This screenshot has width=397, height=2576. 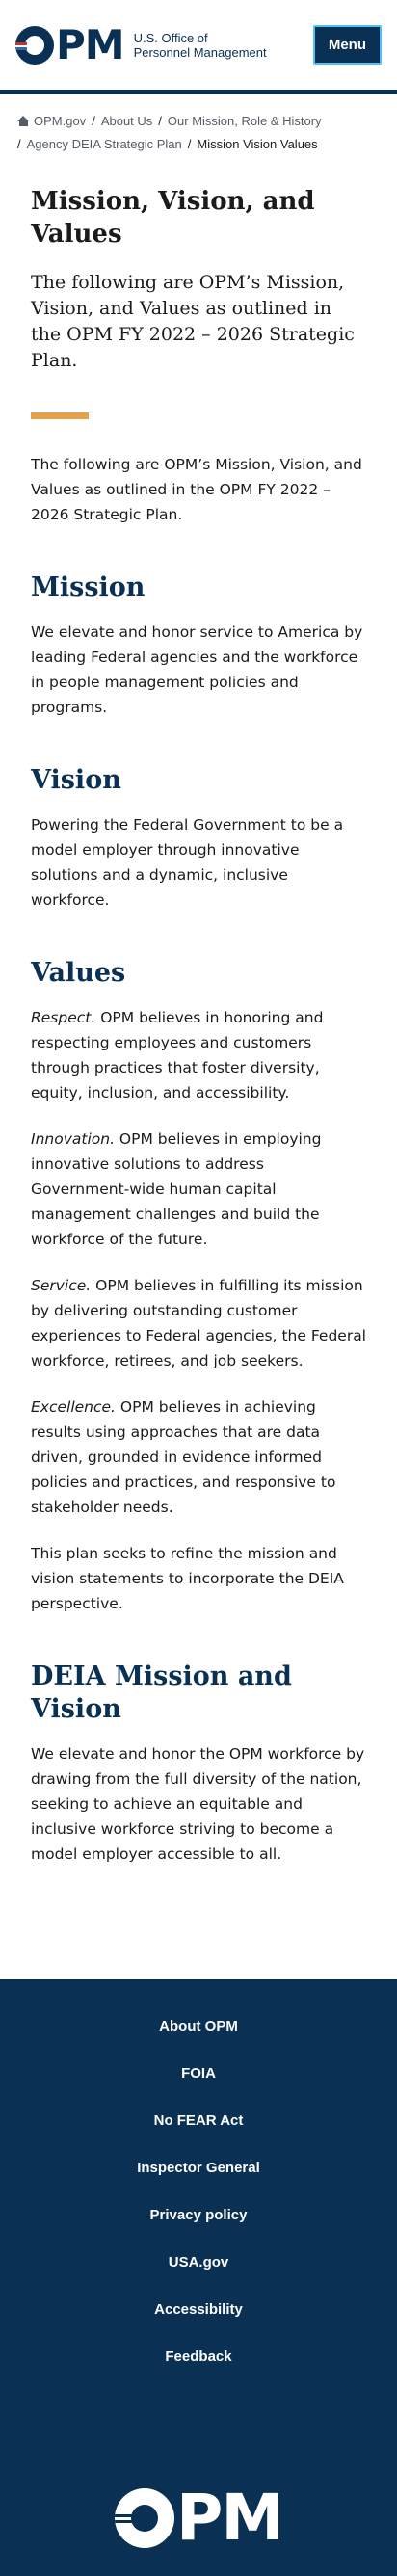 I want to click on mission-heading: Mission, so click(x=89, y=587).